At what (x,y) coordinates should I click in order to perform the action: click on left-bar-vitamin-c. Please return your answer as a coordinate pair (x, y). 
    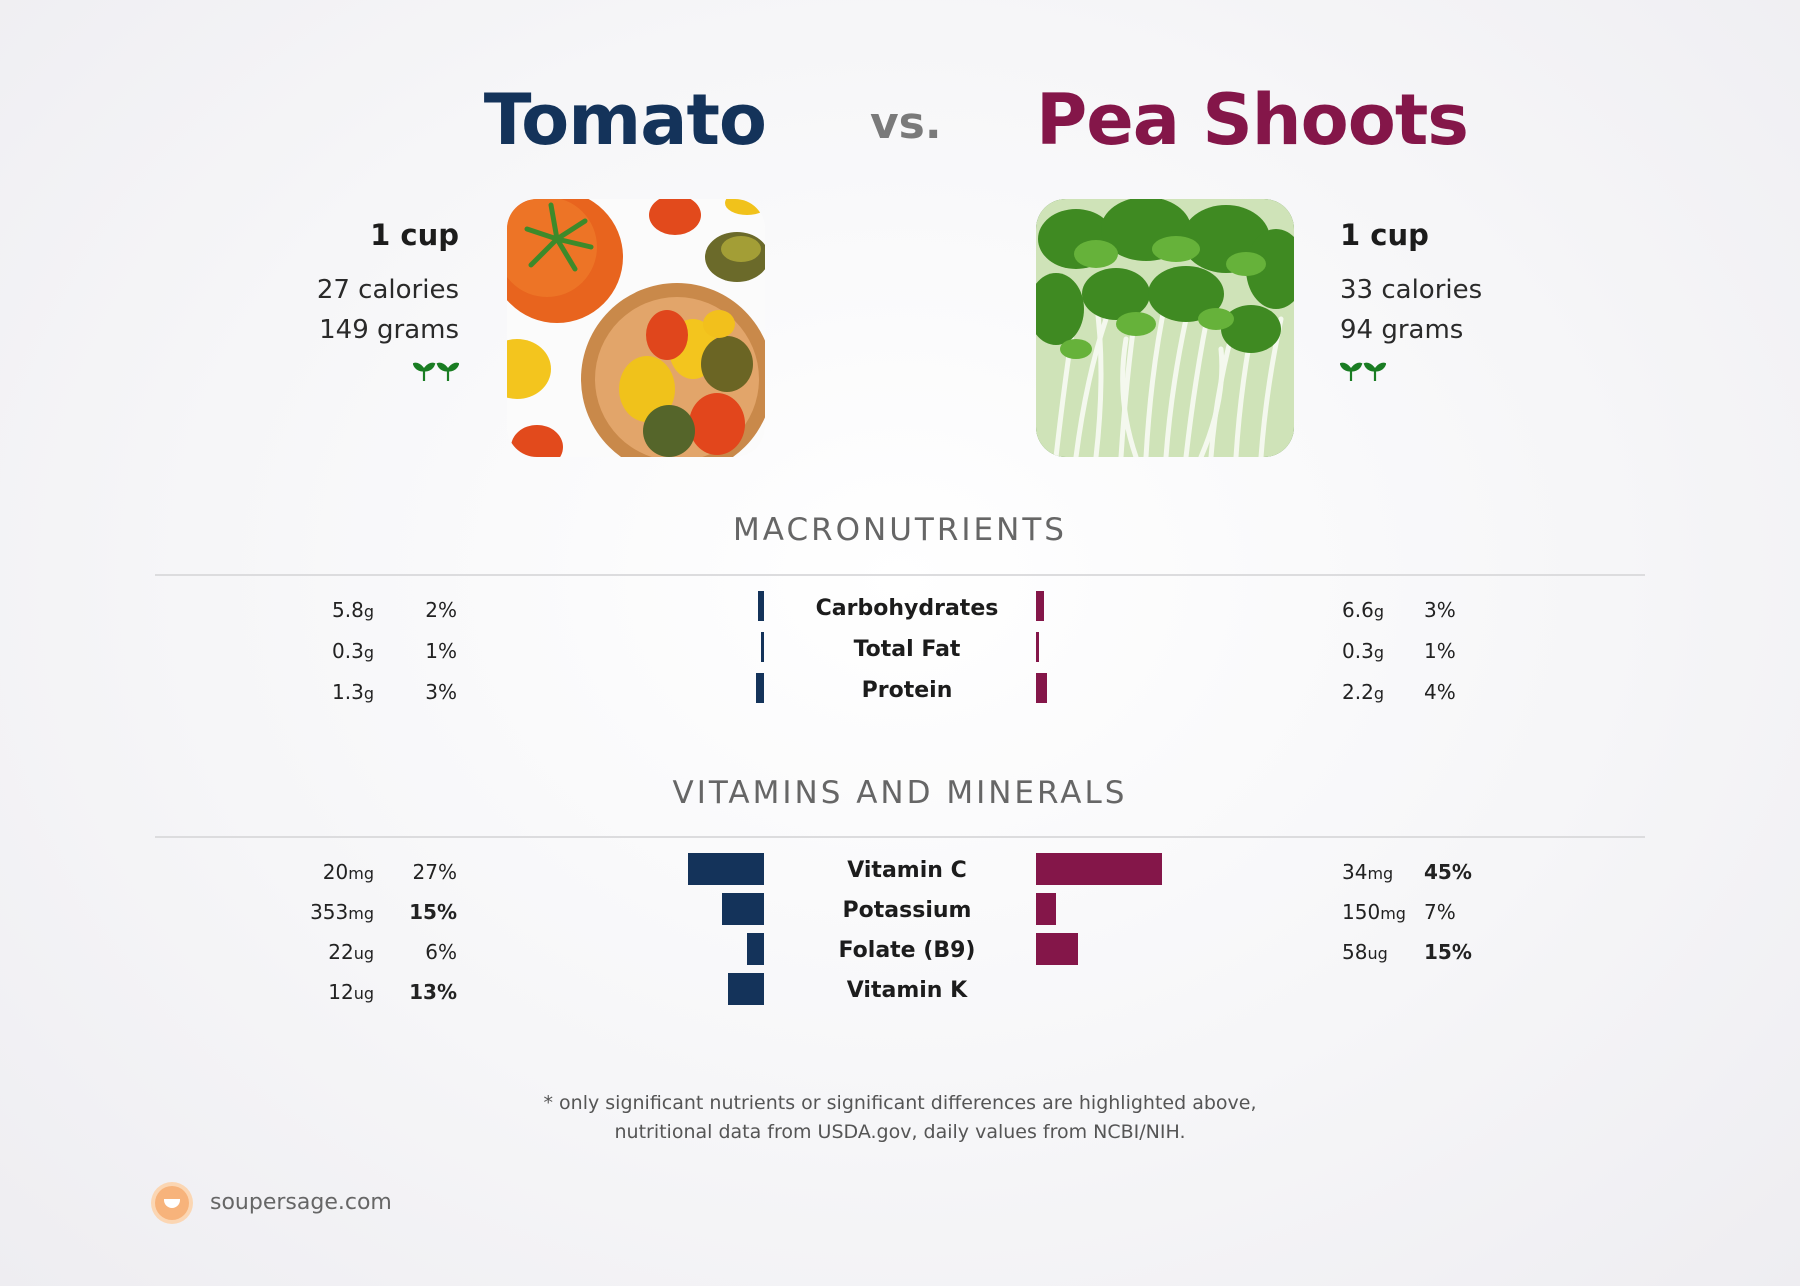
    Looking at the image, I should click on (726, 869).